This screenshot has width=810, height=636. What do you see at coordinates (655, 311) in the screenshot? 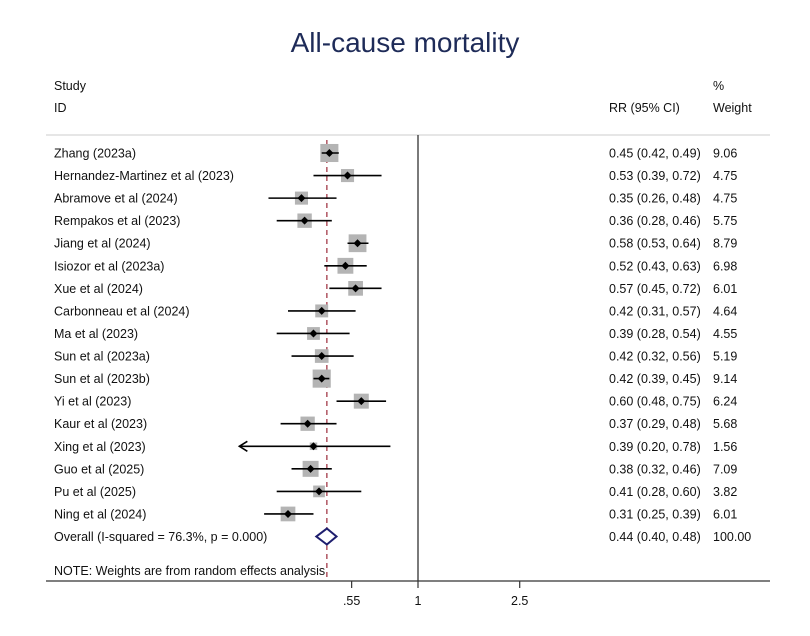
I see `study-ci-text: 0.42 (0.31, 0.57)` at bounding box center [655, 311].